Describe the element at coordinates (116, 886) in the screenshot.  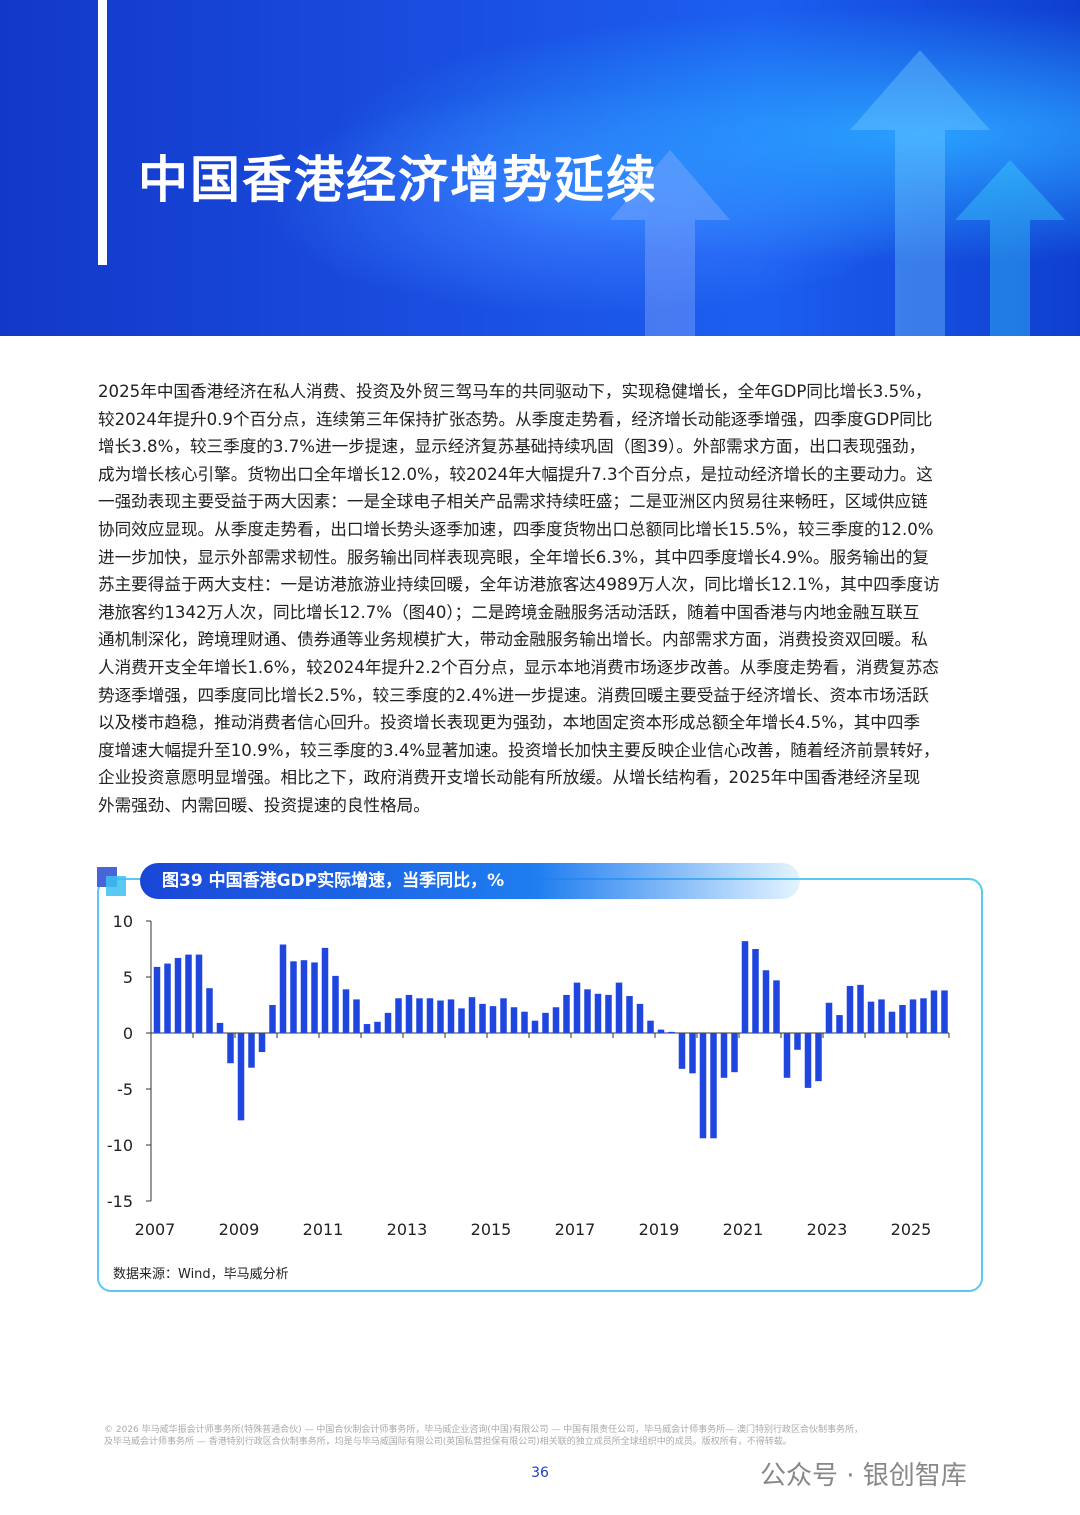
I see `decor-square` at that location.